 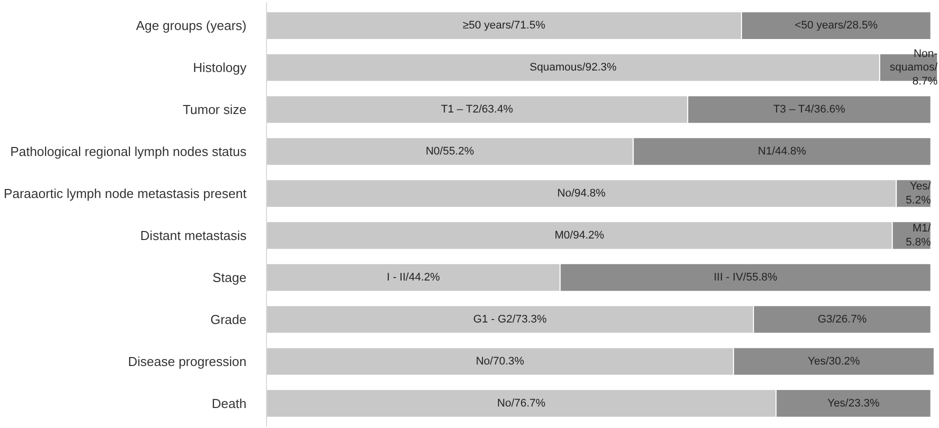 I want to click on y-tick-label: Histology, so click(x=220, y=68).